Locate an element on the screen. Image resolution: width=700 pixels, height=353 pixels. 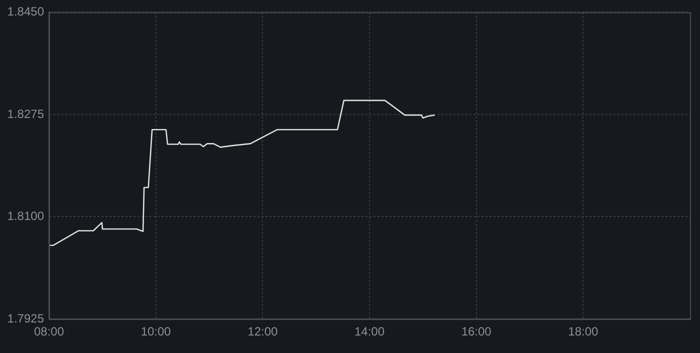
y-tick-label: 1.8450 is located at coordinates (25, 11).